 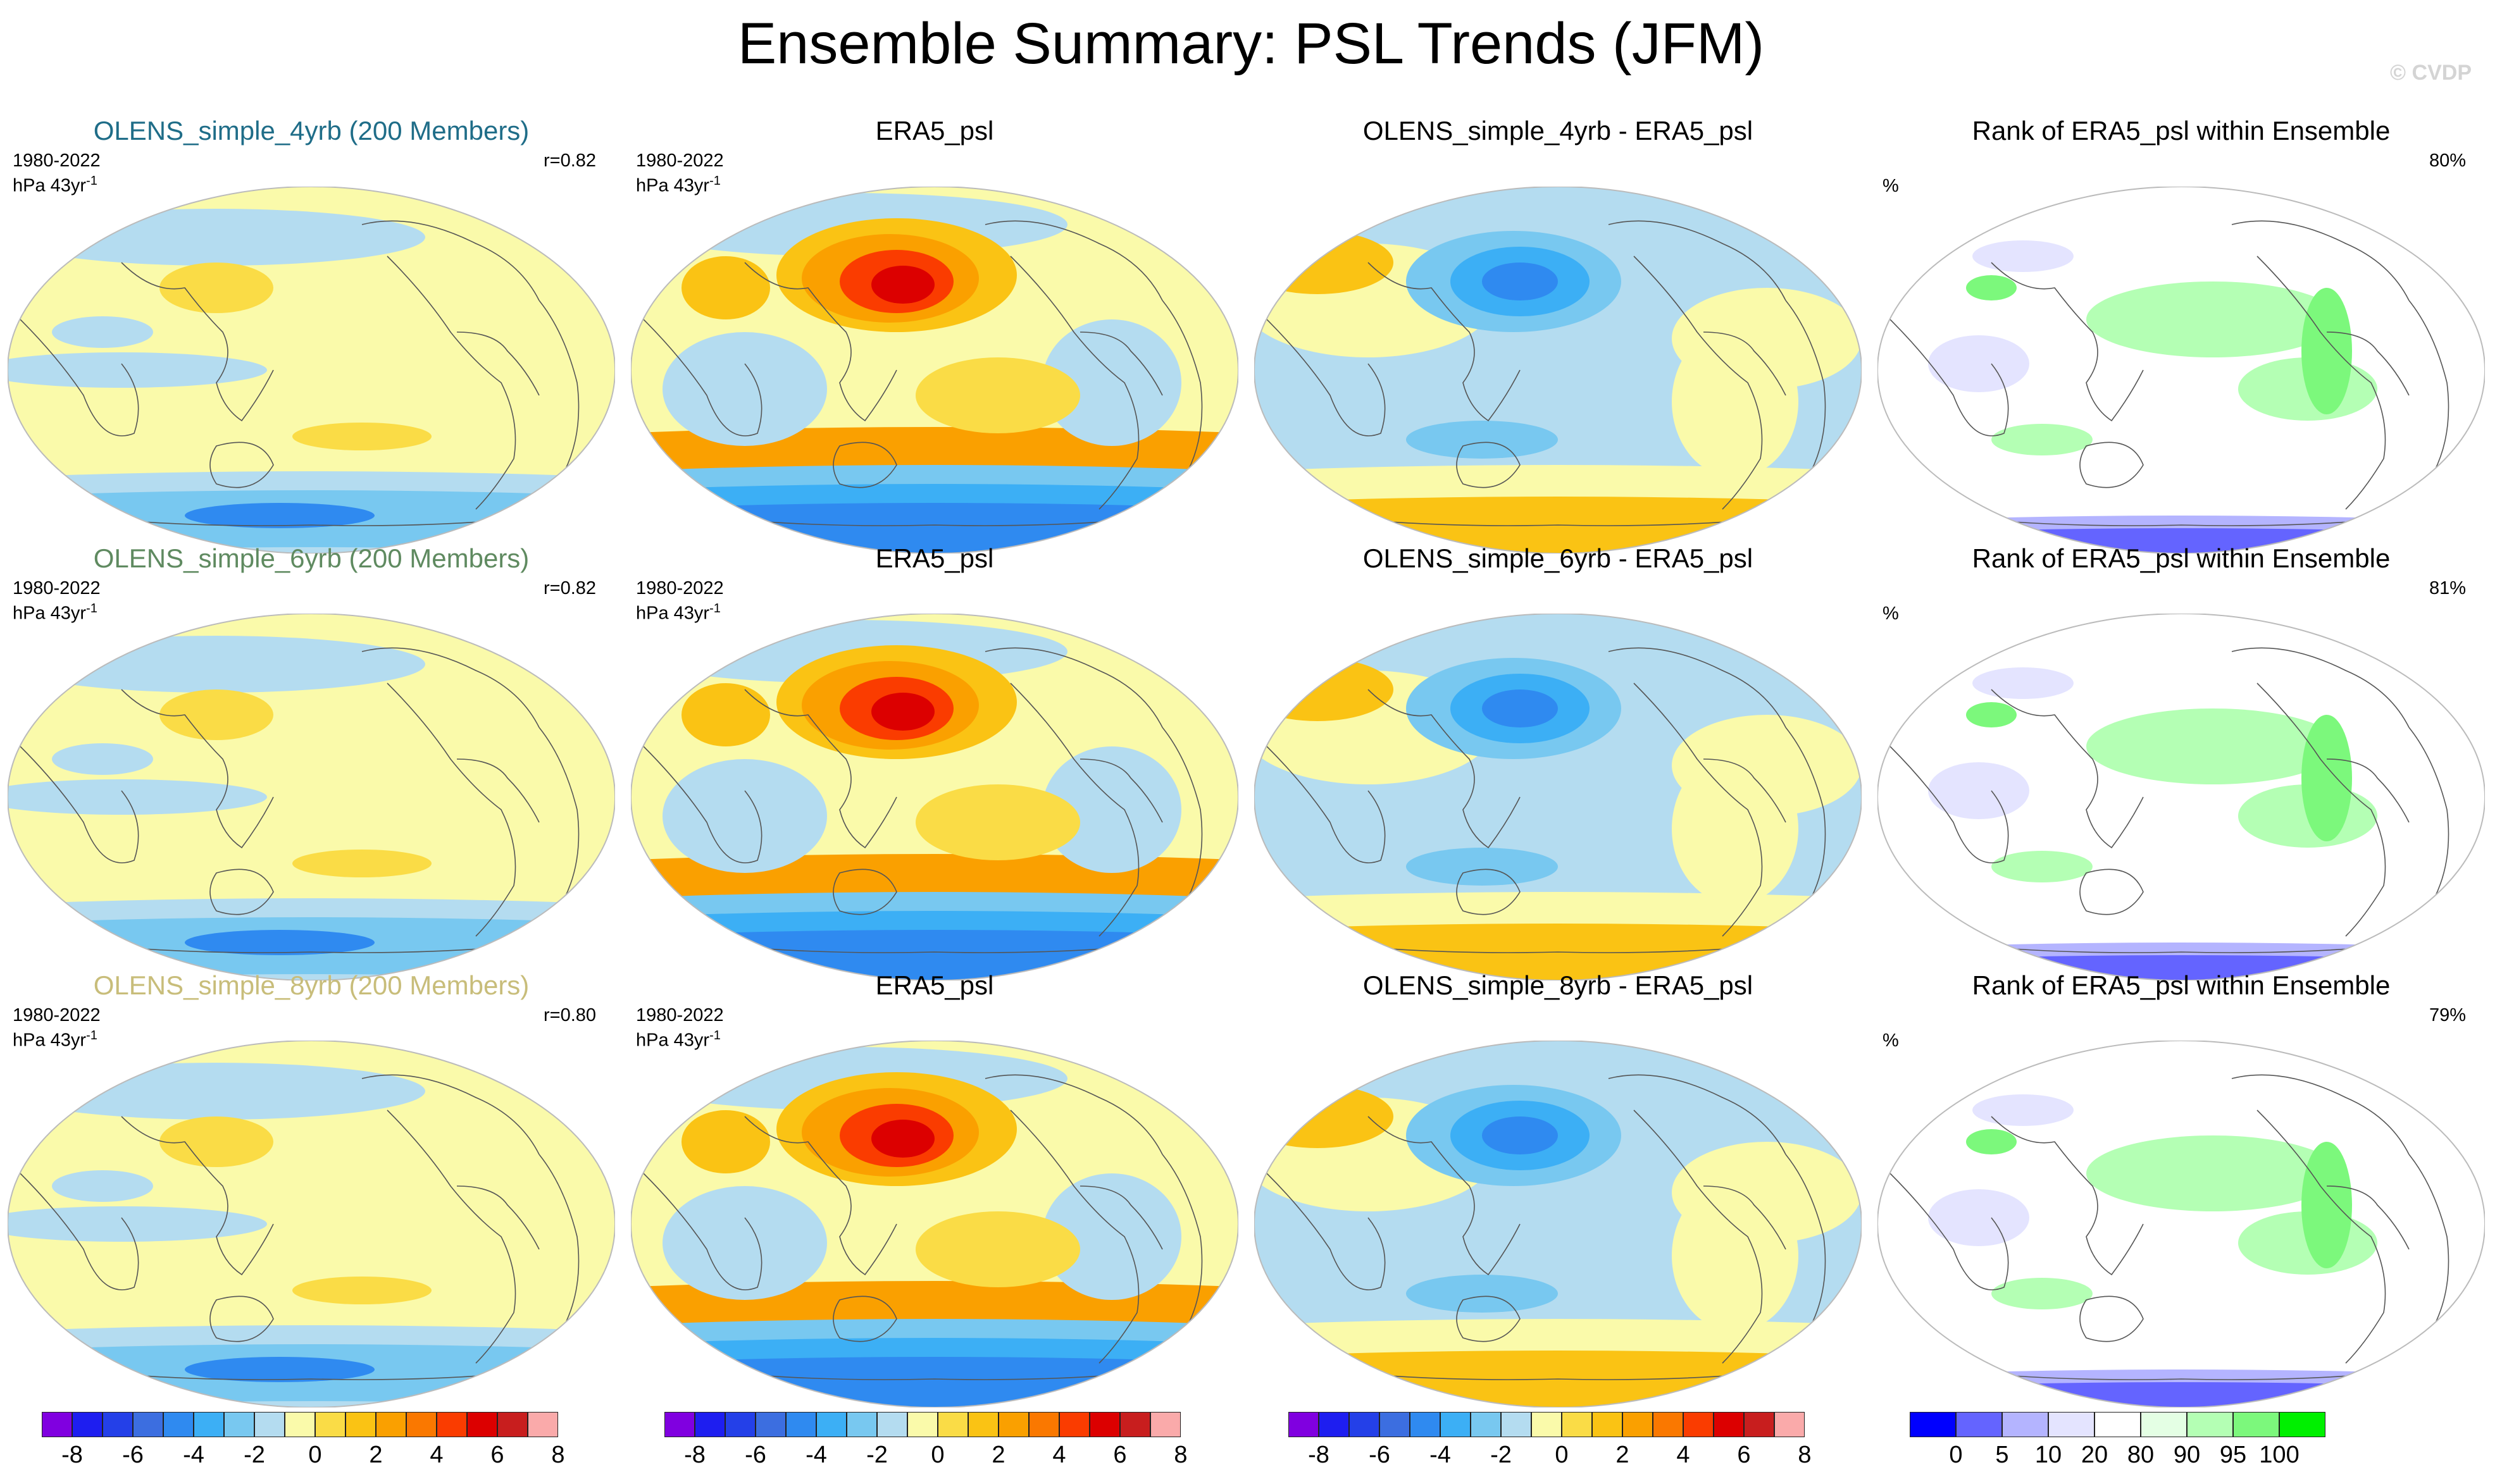 What do you see at coordinates (497, 1455) in the screenshot?
I see `trend-colorbar-ensemble-label: 6` at bounding box center [497, 1455].